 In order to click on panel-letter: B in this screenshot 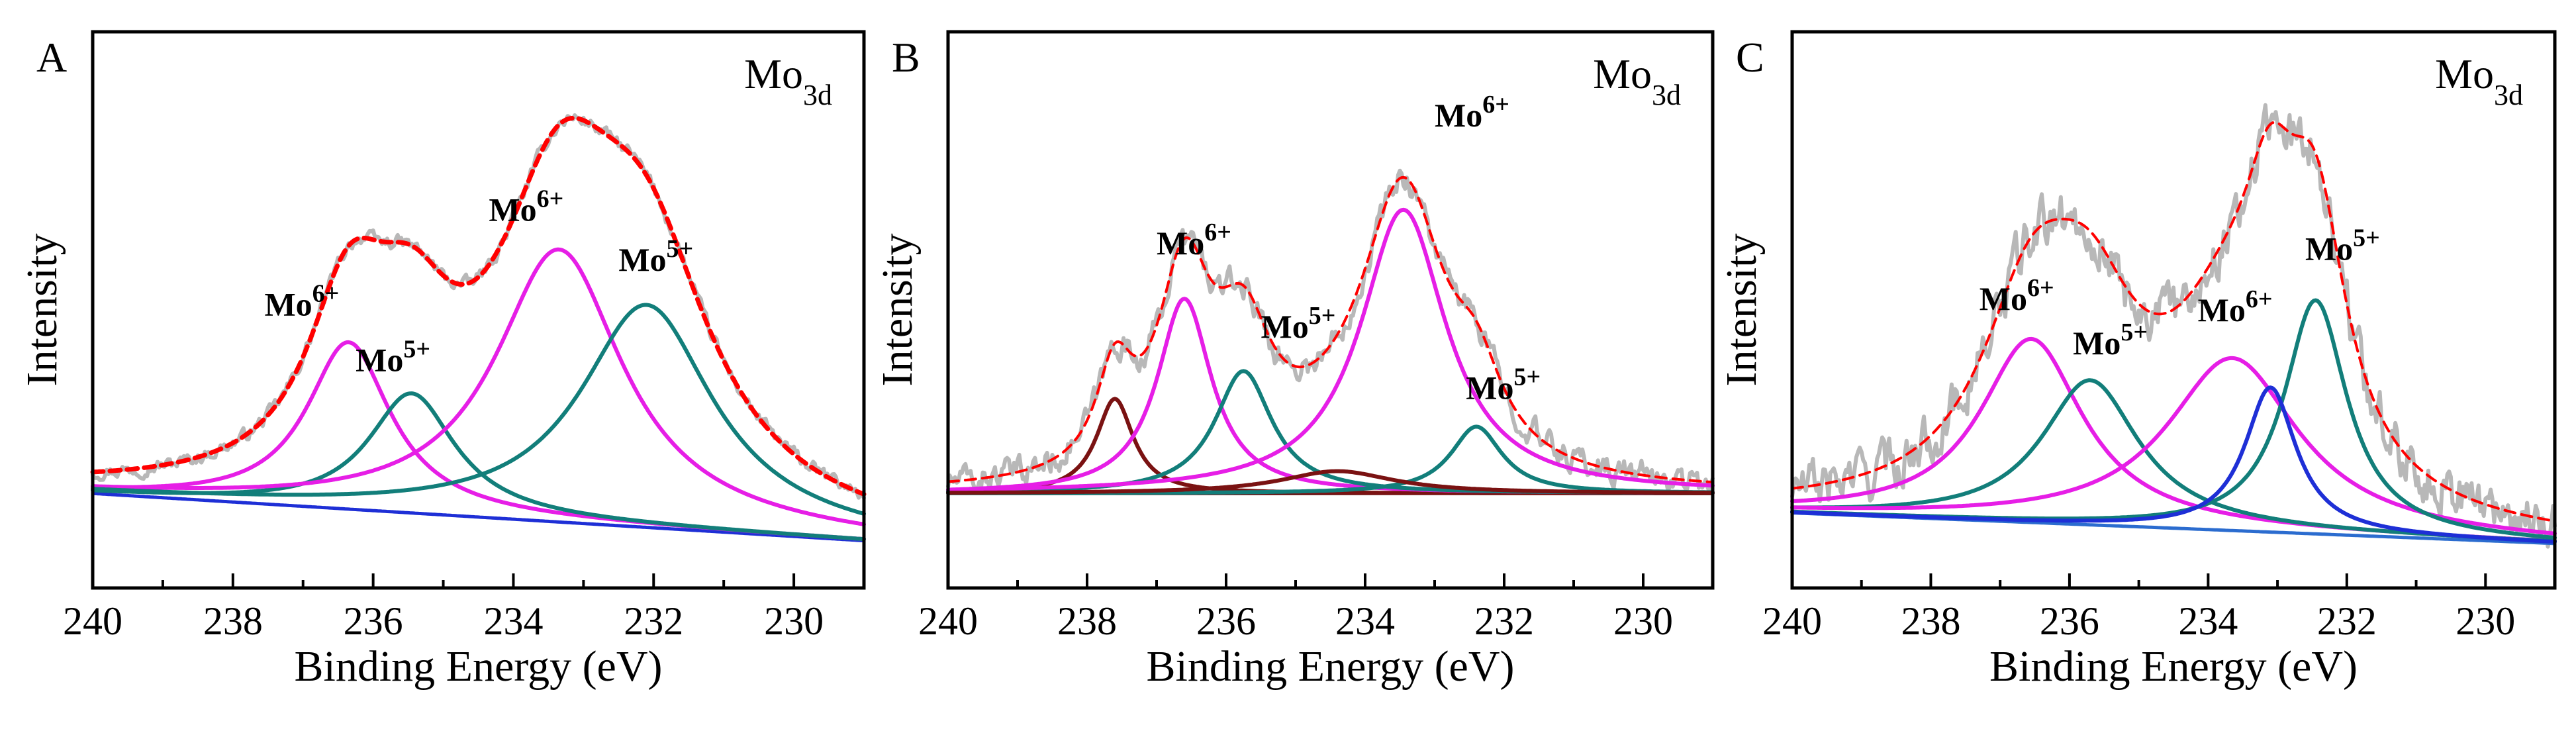, I will do `click(906, 57)`.